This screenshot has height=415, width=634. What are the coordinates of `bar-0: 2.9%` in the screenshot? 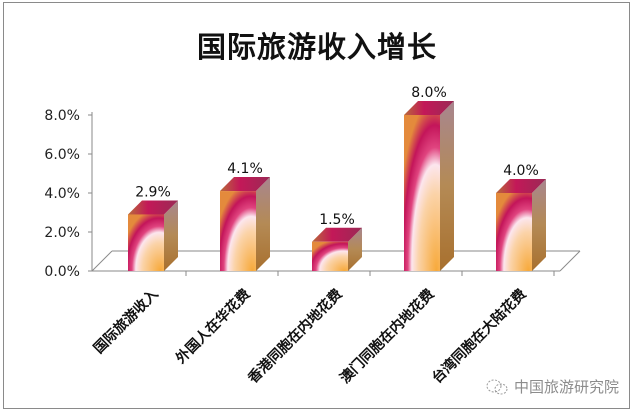 It's located at (153, 227).